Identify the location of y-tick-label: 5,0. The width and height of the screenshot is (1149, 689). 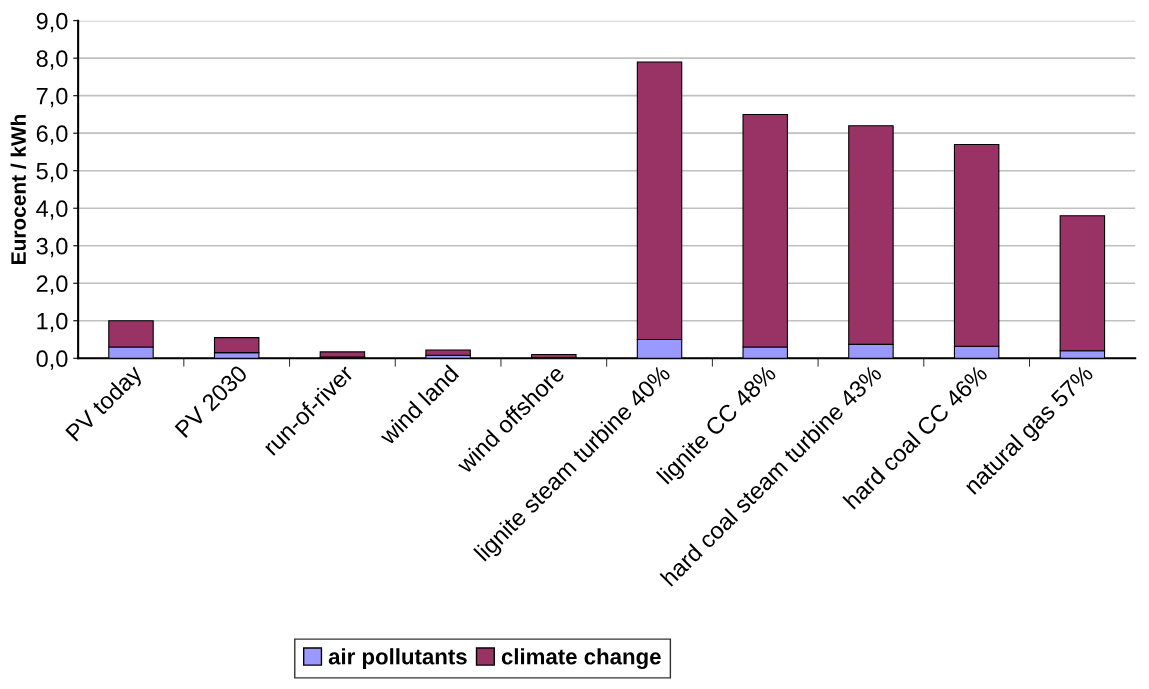
(52, 172).